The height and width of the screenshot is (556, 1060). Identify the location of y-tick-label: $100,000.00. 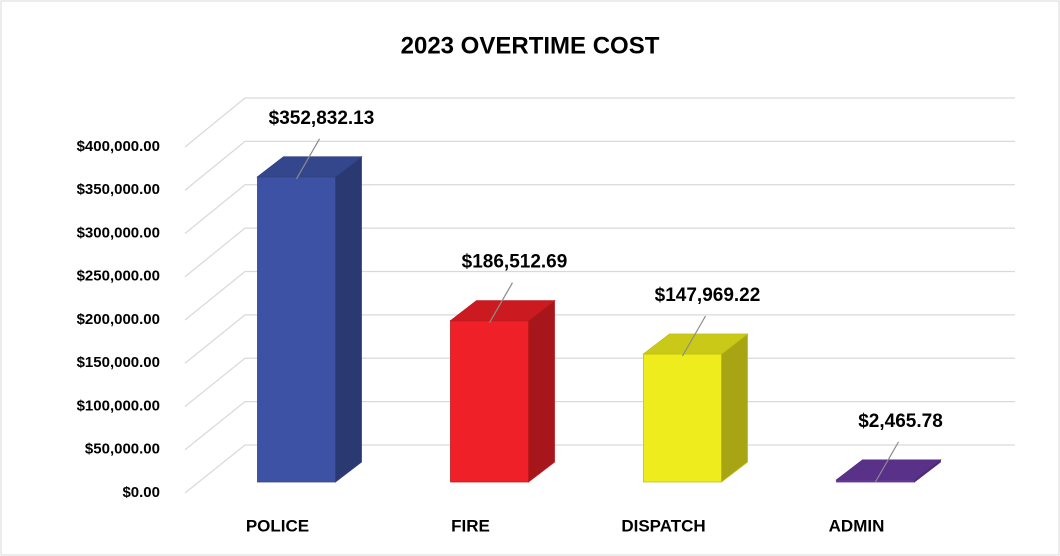
(118, 405).